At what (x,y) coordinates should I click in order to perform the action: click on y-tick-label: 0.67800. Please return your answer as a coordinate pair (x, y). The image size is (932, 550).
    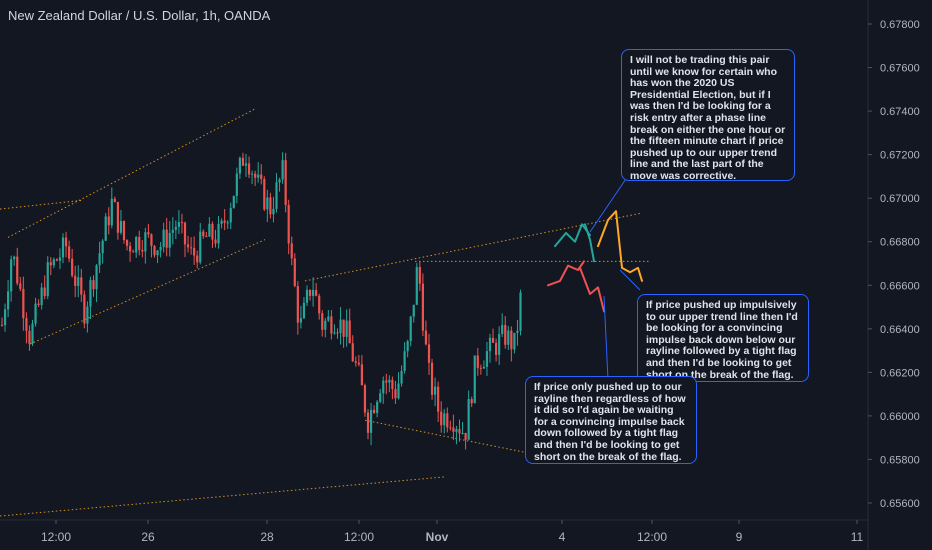
    Looking at the image, I should click on (900, 25).